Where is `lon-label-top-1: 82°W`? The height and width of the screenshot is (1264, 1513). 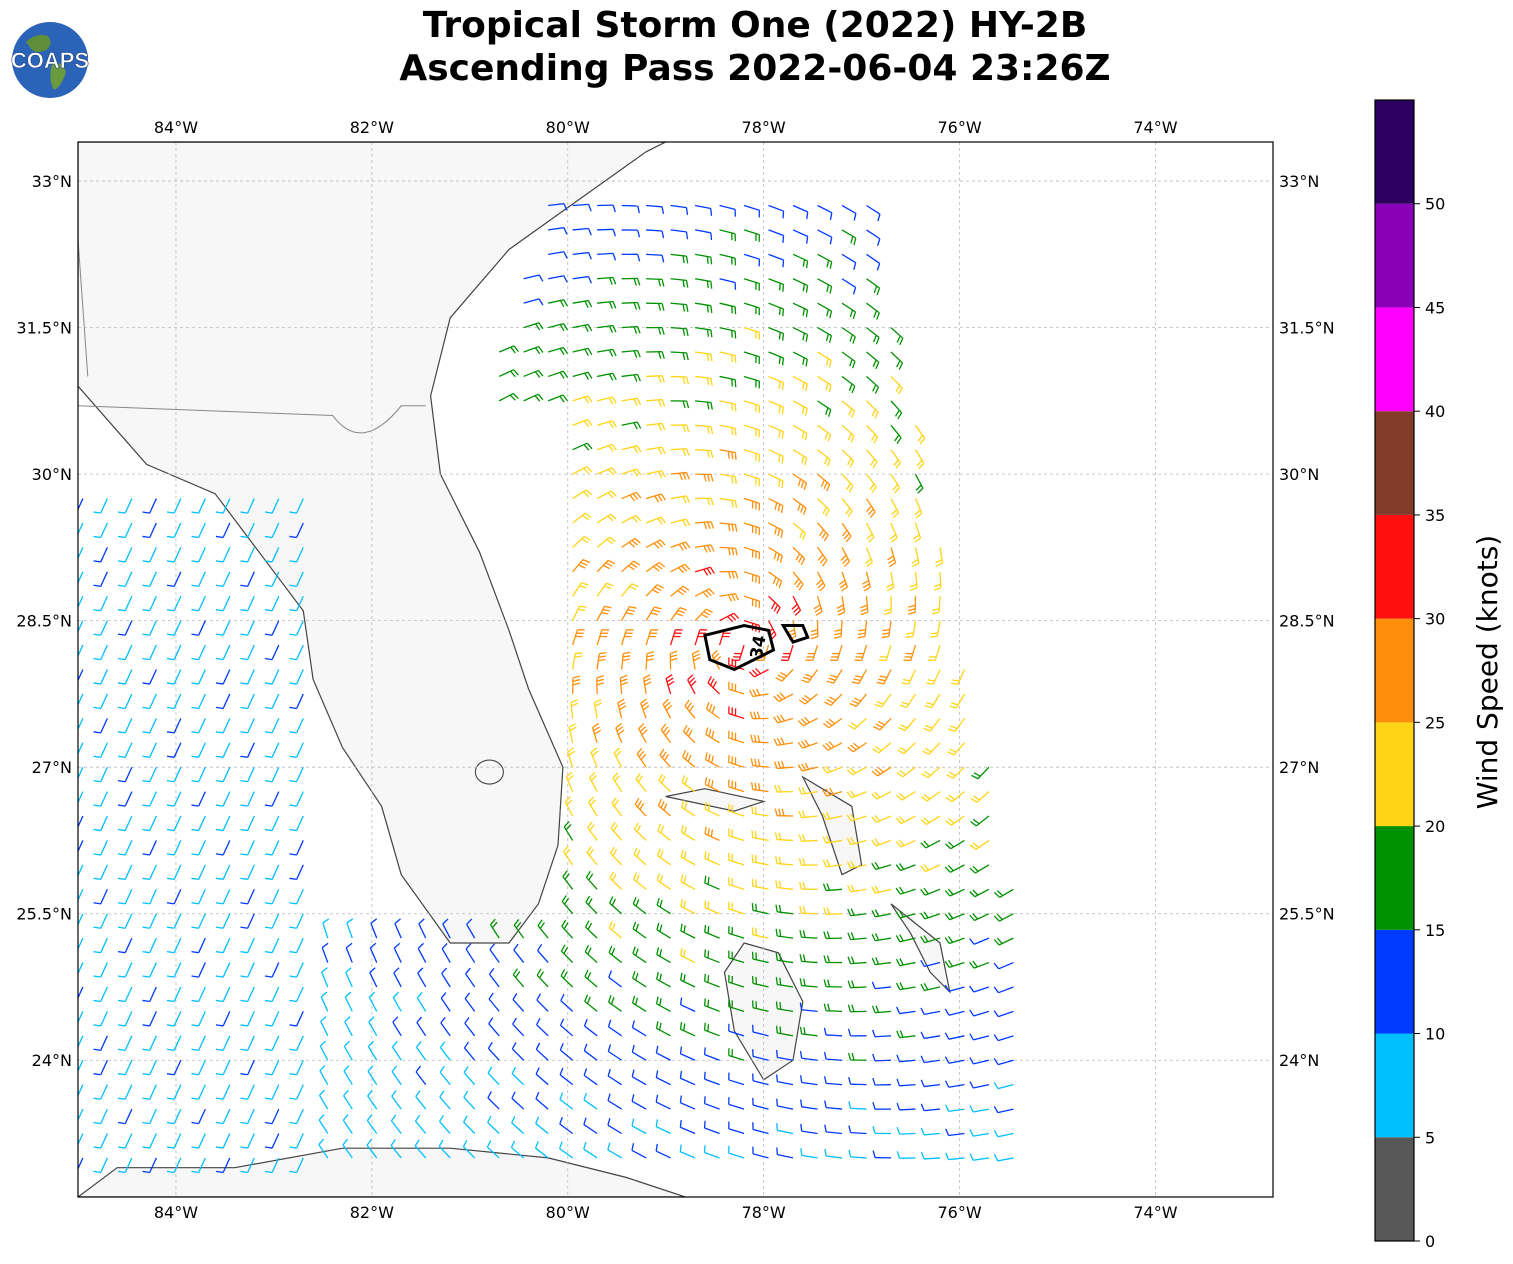 lon-label-top-1: 82°W is located at coordinates (372, 127).